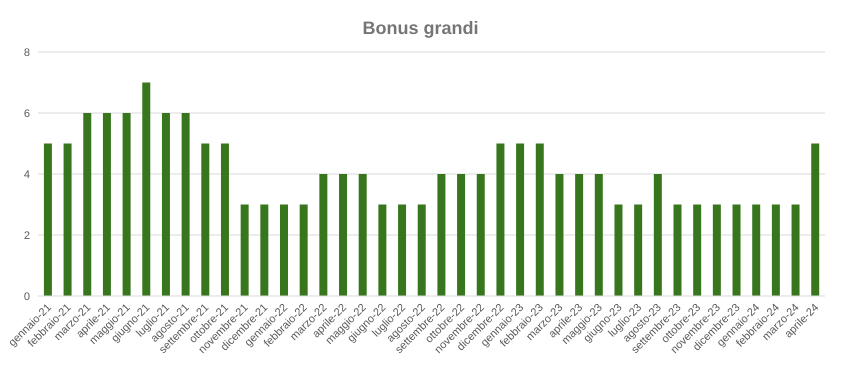 The width and height of the screenshot is (841, 365). What do you see at coordinates (421, 28) in the screenshot?
I see `chart-title: Bonus grandi` at bounding box center [421, 28].